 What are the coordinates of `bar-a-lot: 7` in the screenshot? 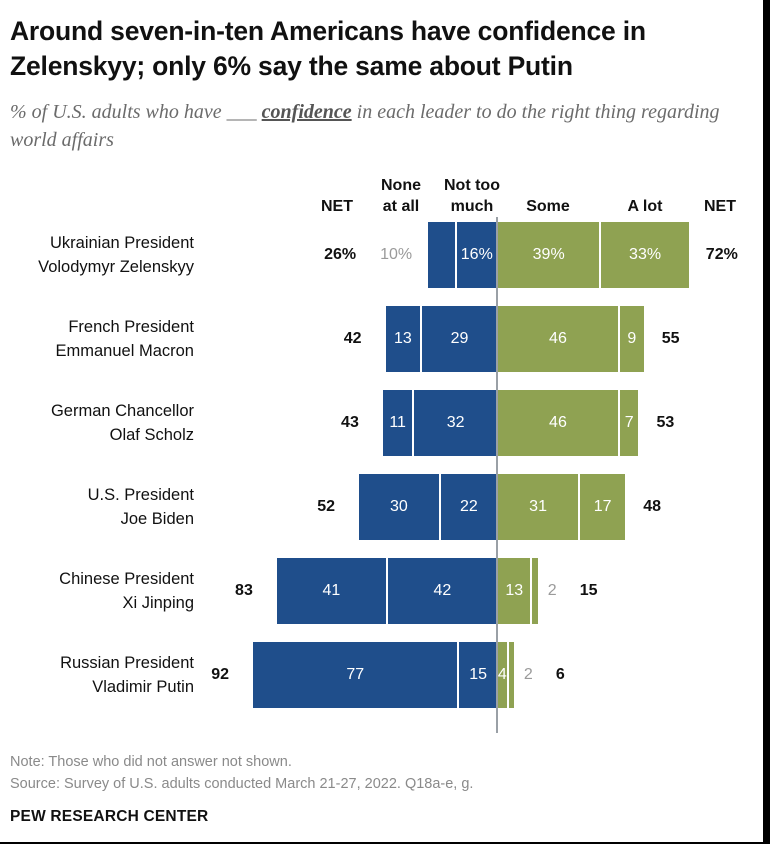 It's located at (629, 423).